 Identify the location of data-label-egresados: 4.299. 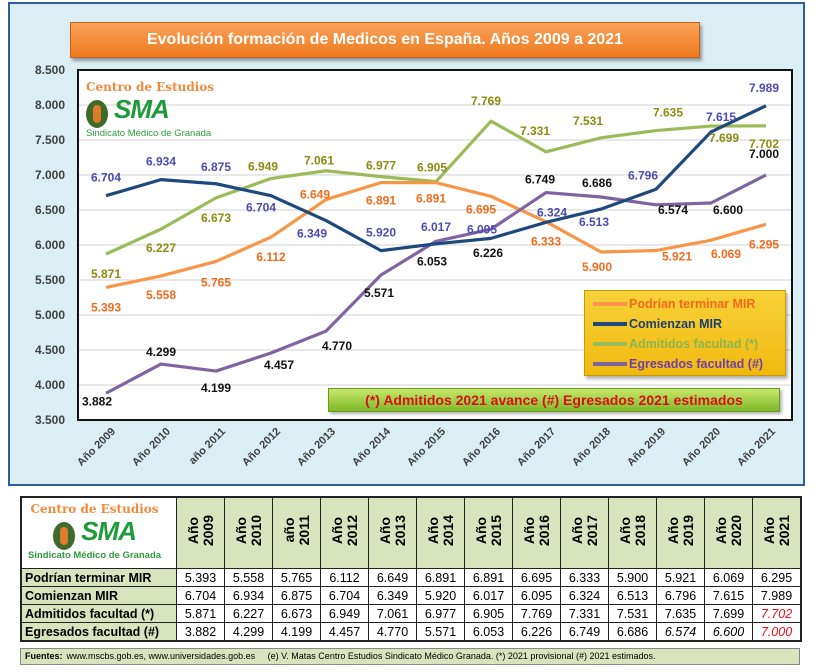
(161, 352).